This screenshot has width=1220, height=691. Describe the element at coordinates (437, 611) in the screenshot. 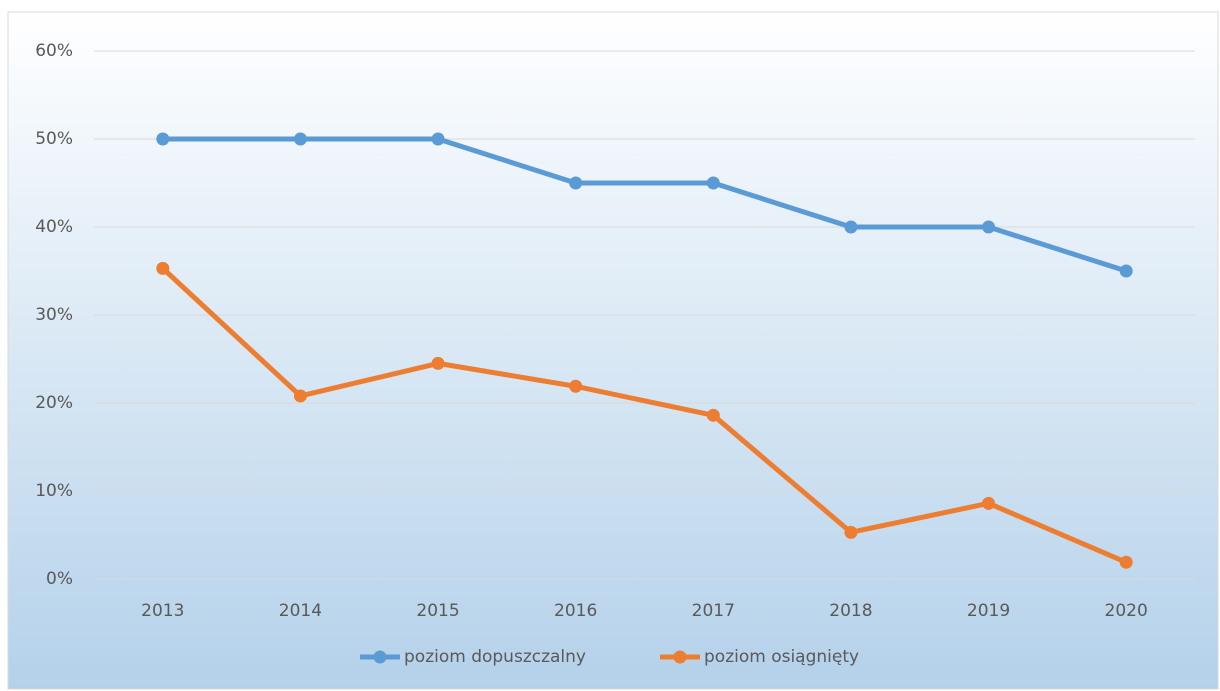

I see `x-tick-label: 2015` at that location.